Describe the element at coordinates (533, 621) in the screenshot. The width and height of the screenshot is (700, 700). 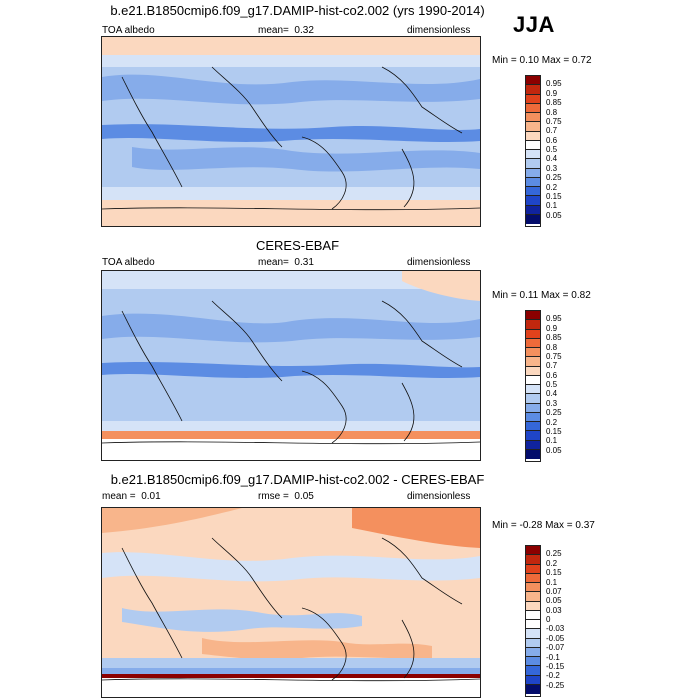
I see `colorbar-diff` at that location.